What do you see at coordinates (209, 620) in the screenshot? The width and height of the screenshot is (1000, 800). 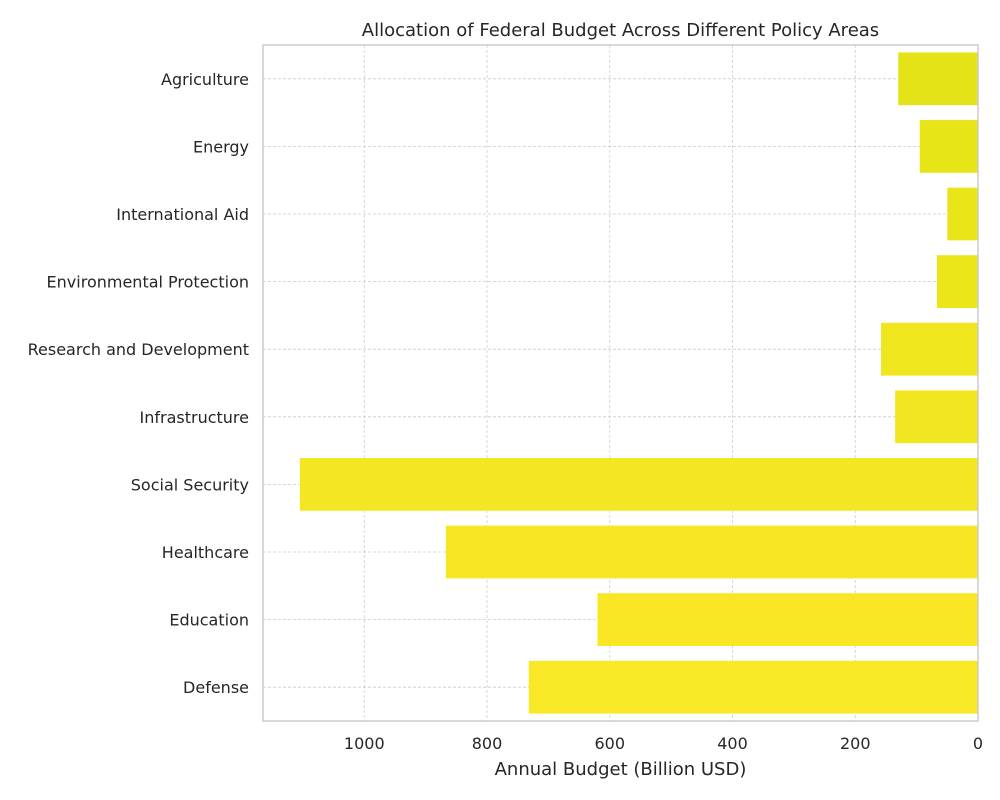 I see `category-label: Education` at bounding box center [209, 620].